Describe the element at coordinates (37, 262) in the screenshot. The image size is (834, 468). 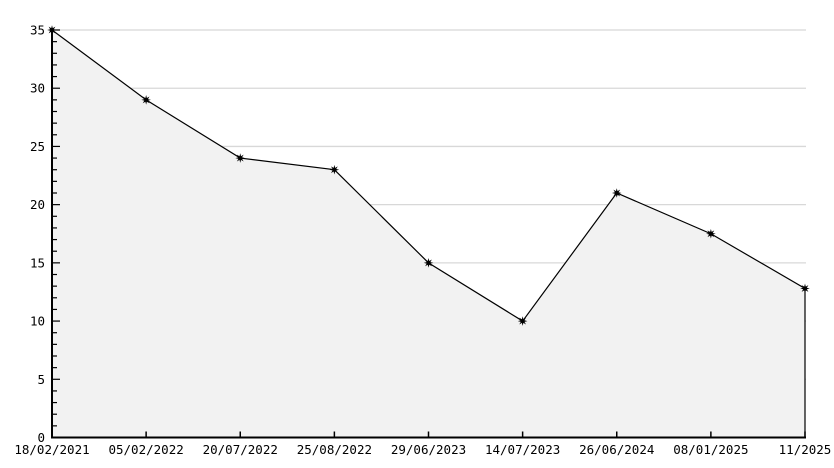
I see `y-axis-tick-label: 15` at that location.